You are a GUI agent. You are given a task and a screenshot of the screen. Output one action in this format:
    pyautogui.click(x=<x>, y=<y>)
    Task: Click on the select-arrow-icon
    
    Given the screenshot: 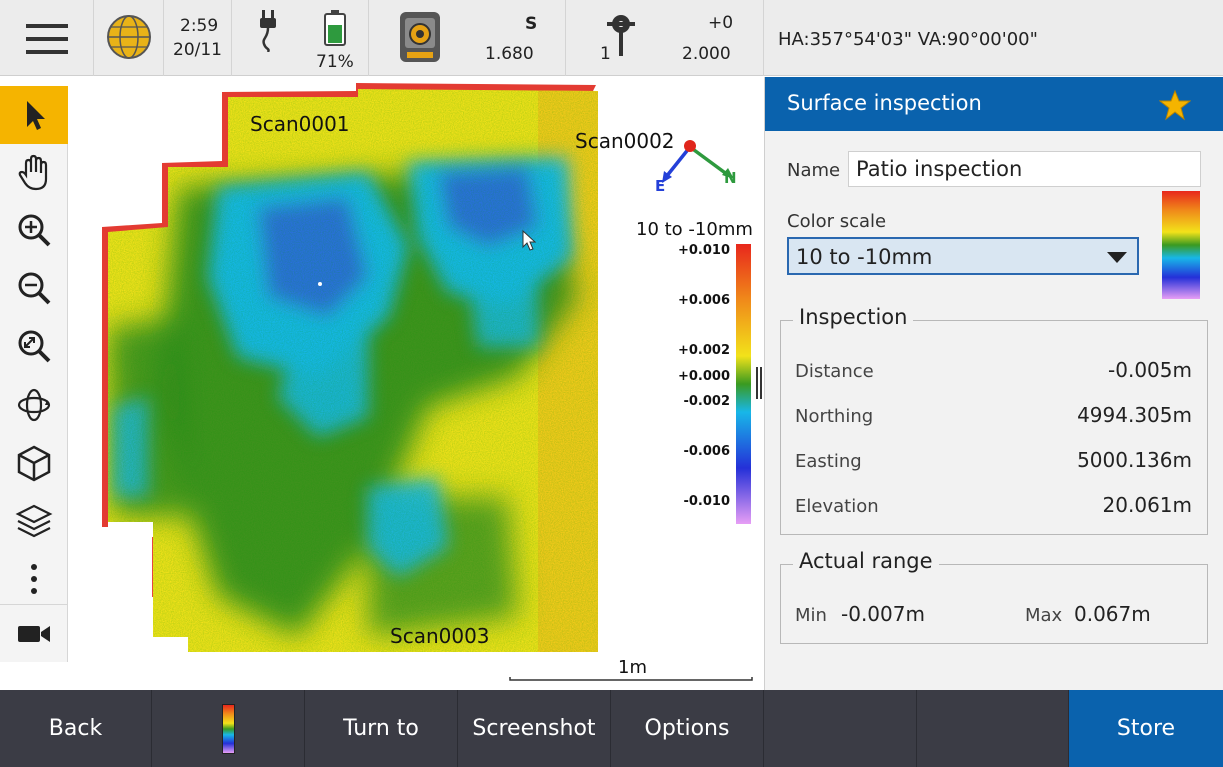 What is the action you would take?
    pyautogui.click(x=36, y=115)
    